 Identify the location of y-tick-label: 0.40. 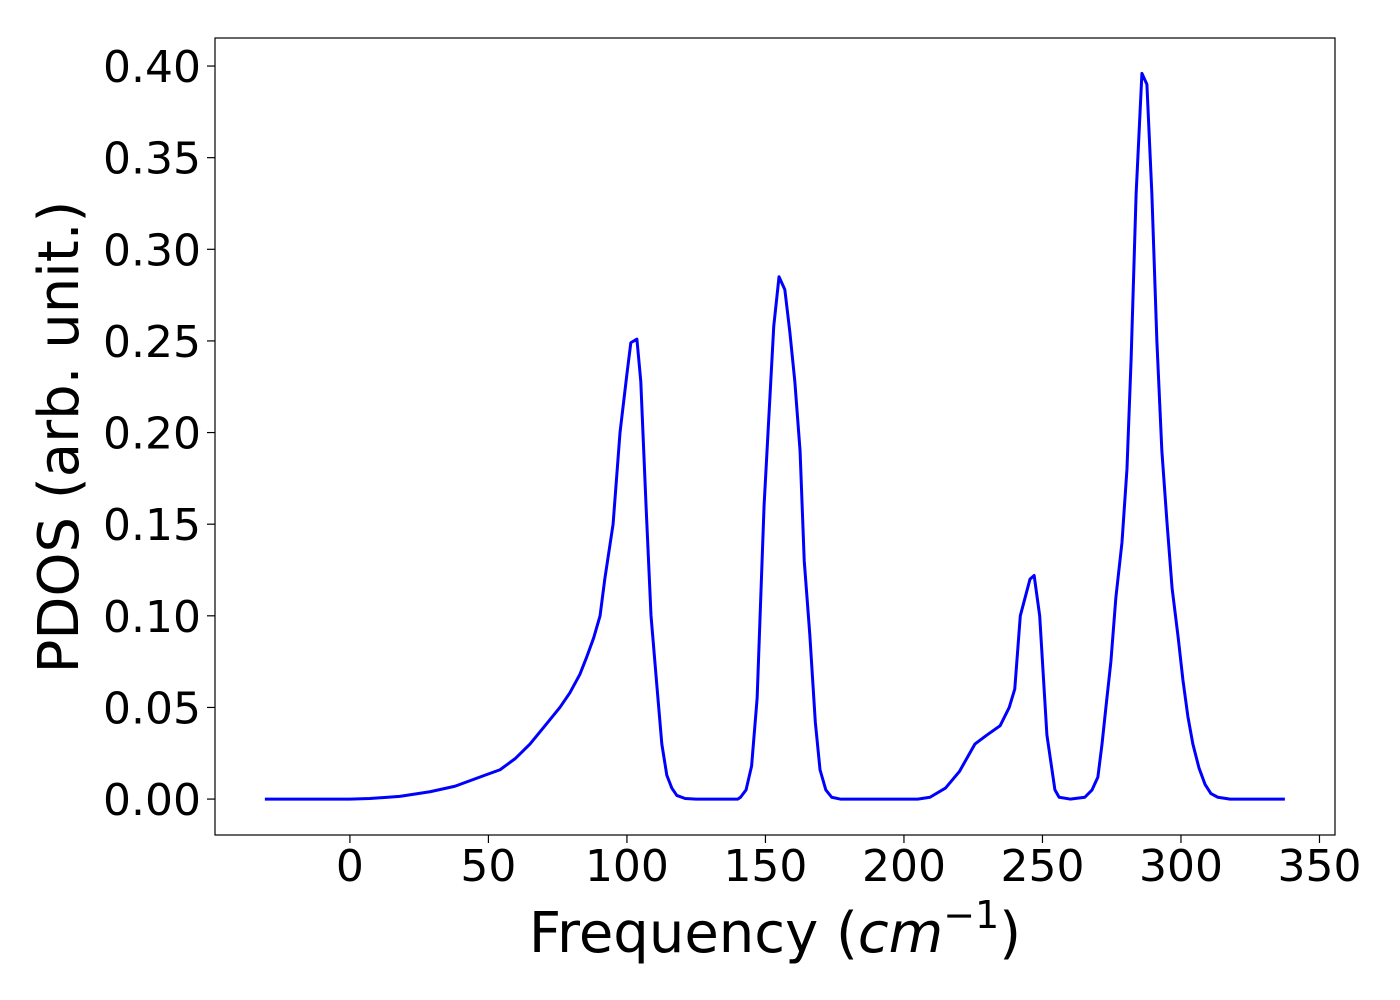
(152, 67).